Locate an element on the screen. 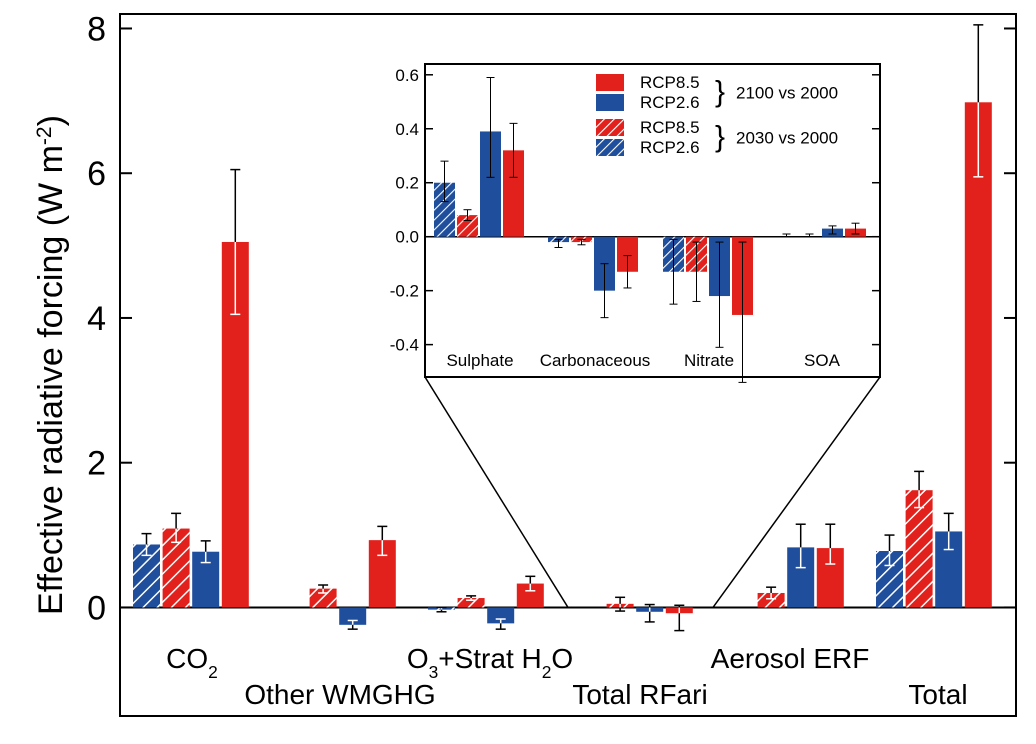 The height and width of the screenshot is (744, 1036). y-tick-label: 8 is located at coordinates (96, 29).